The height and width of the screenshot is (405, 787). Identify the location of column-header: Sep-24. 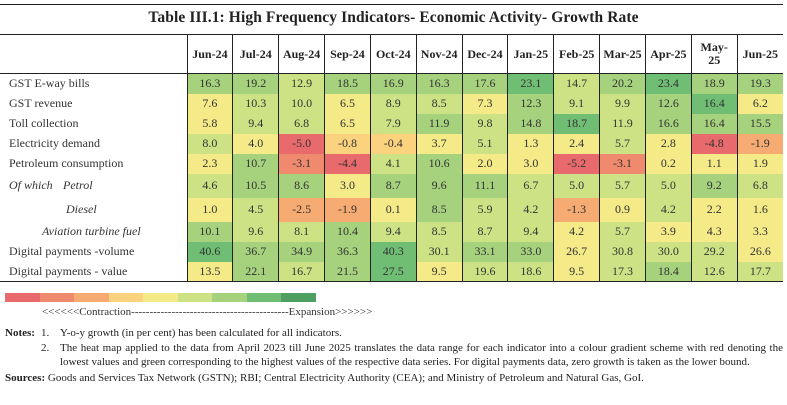
(347, 54).